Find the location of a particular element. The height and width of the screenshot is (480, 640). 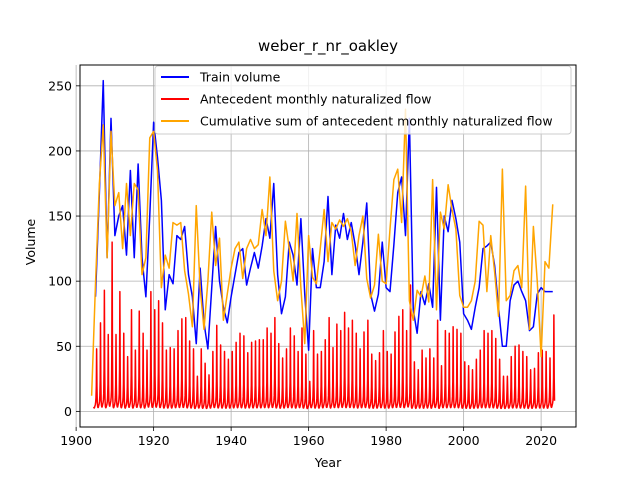

y-axis-label: Volume is located at coordinates (30, 241).